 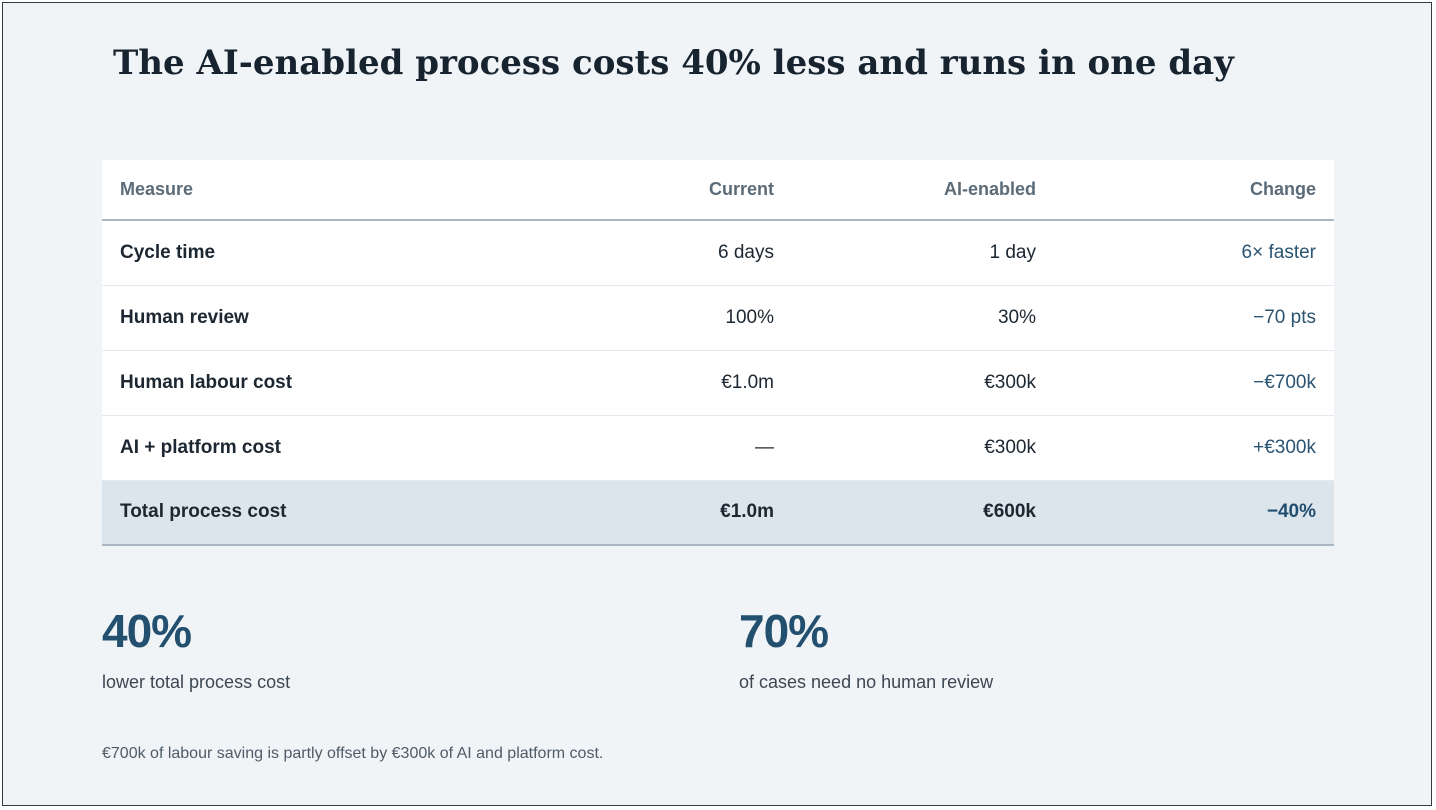 I want to click on stat-label: lower total process cost, so click(x=196, y=682).